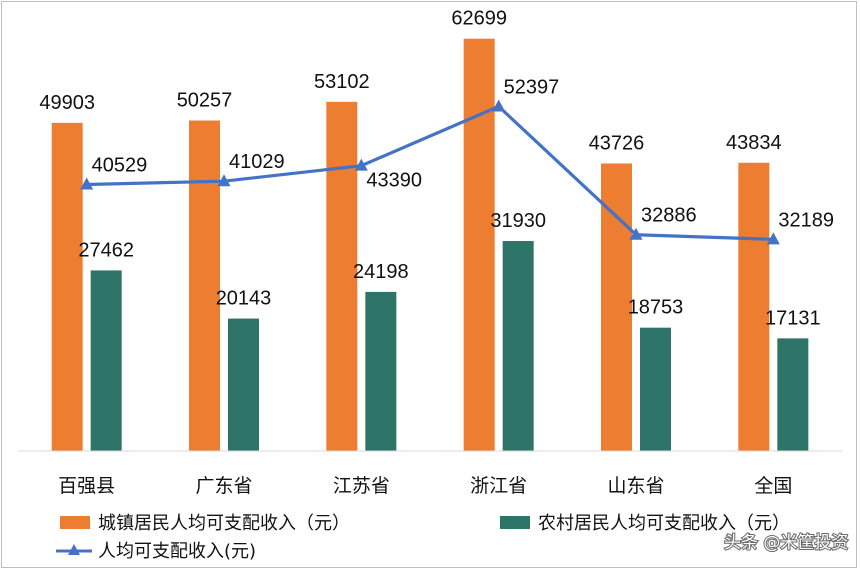 Image resolution: width=860 pixels, height=571 pixels. Describe the element at coordinates (244, 299) in the screenshot. I see `data-label-rural-1: 20143` at that location.